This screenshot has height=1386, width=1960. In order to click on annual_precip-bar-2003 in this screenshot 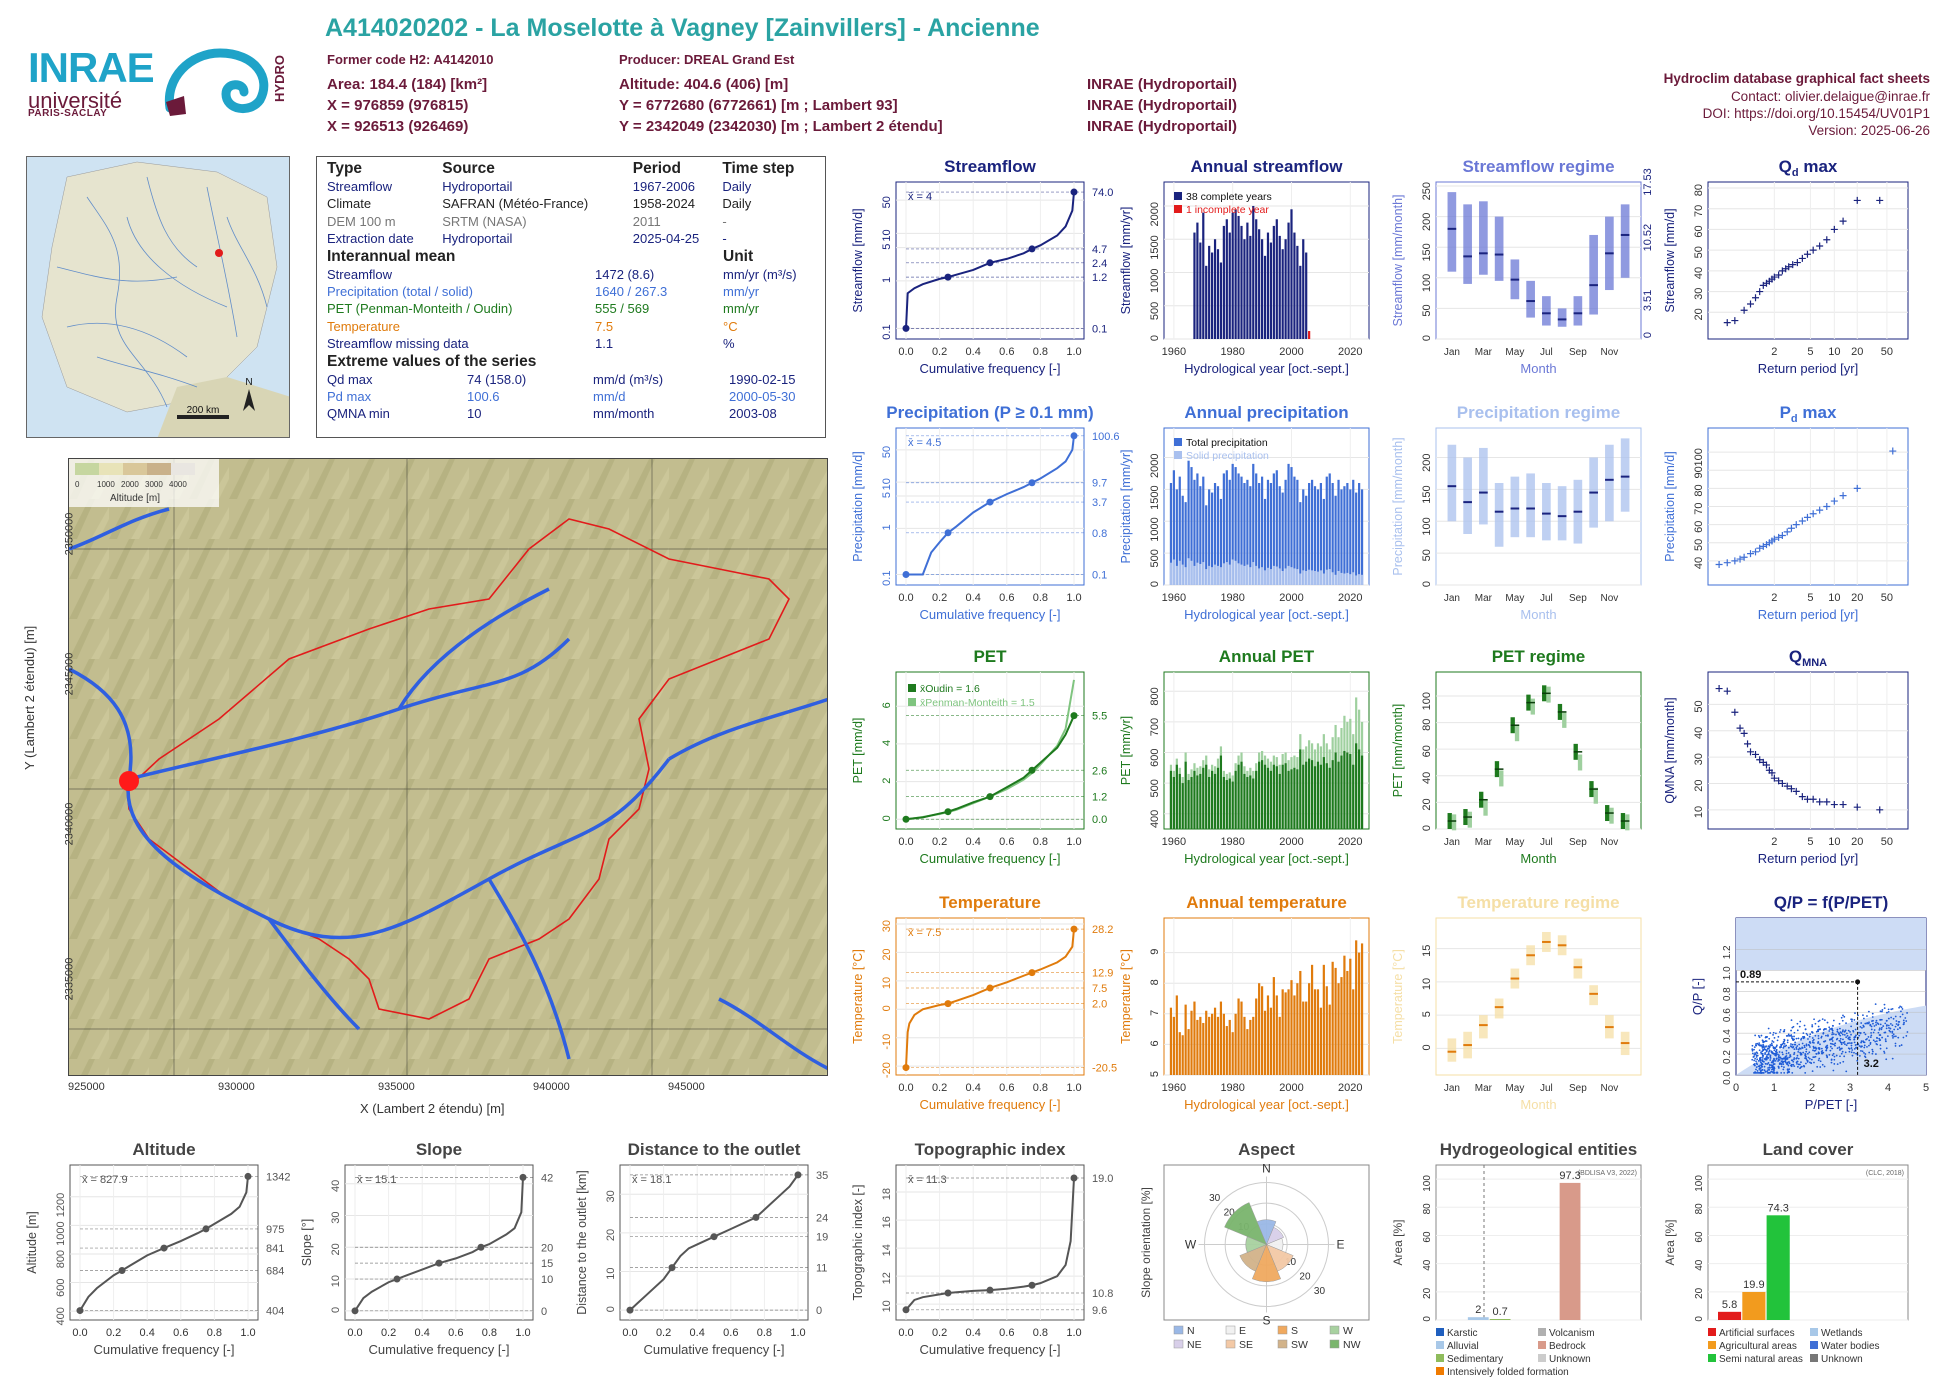, I will do `click(1300, 543)`.